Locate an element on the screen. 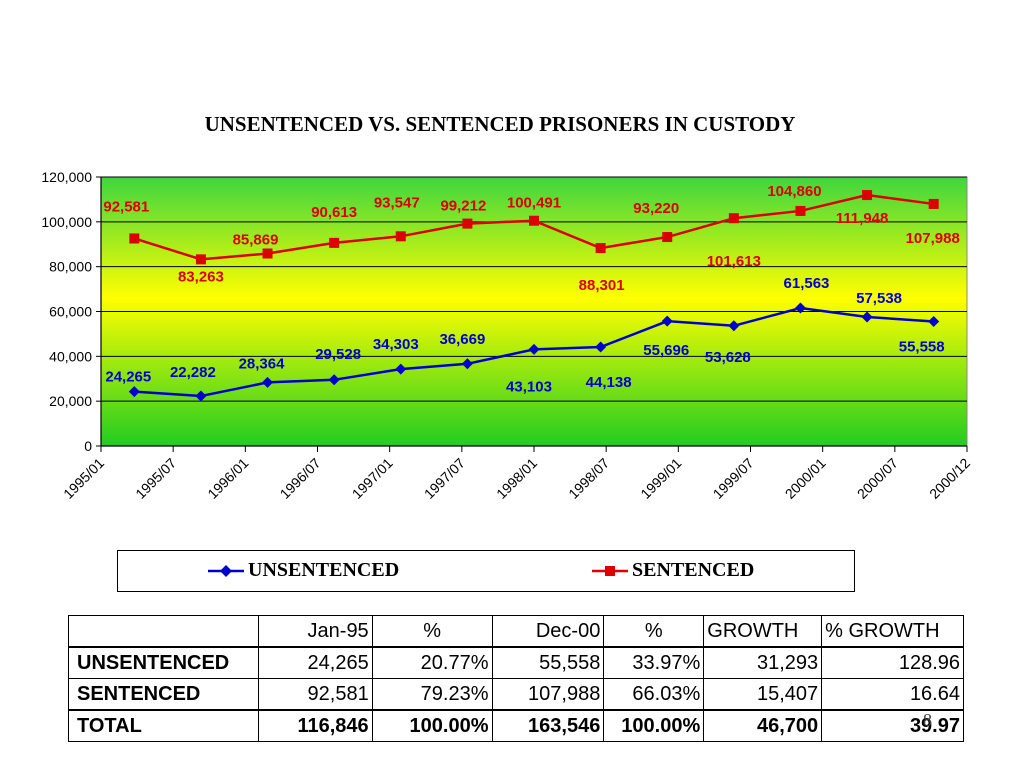 The width and height of the screenshot is (1024, 768). data-label-sentenced: 93,220 is located at coordinates (656, 208).